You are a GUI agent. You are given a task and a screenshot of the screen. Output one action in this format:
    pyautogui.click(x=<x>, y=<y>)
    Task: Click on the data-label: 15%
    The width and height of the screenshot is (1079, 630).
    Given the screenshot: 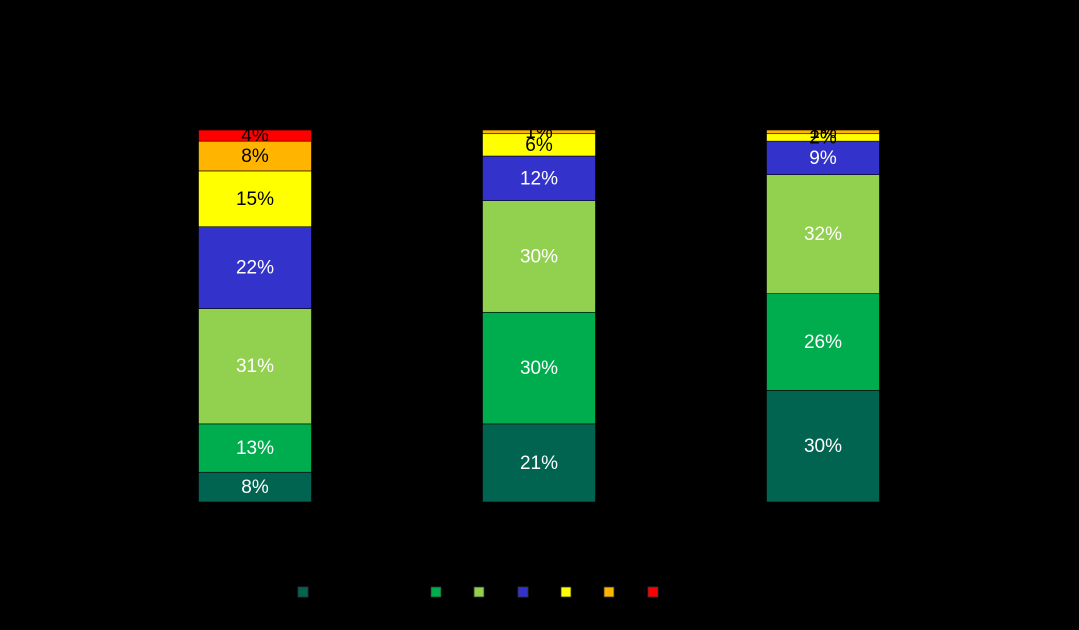 What is the action you would take?
    pyautogui.click(x=255, y=199)
    